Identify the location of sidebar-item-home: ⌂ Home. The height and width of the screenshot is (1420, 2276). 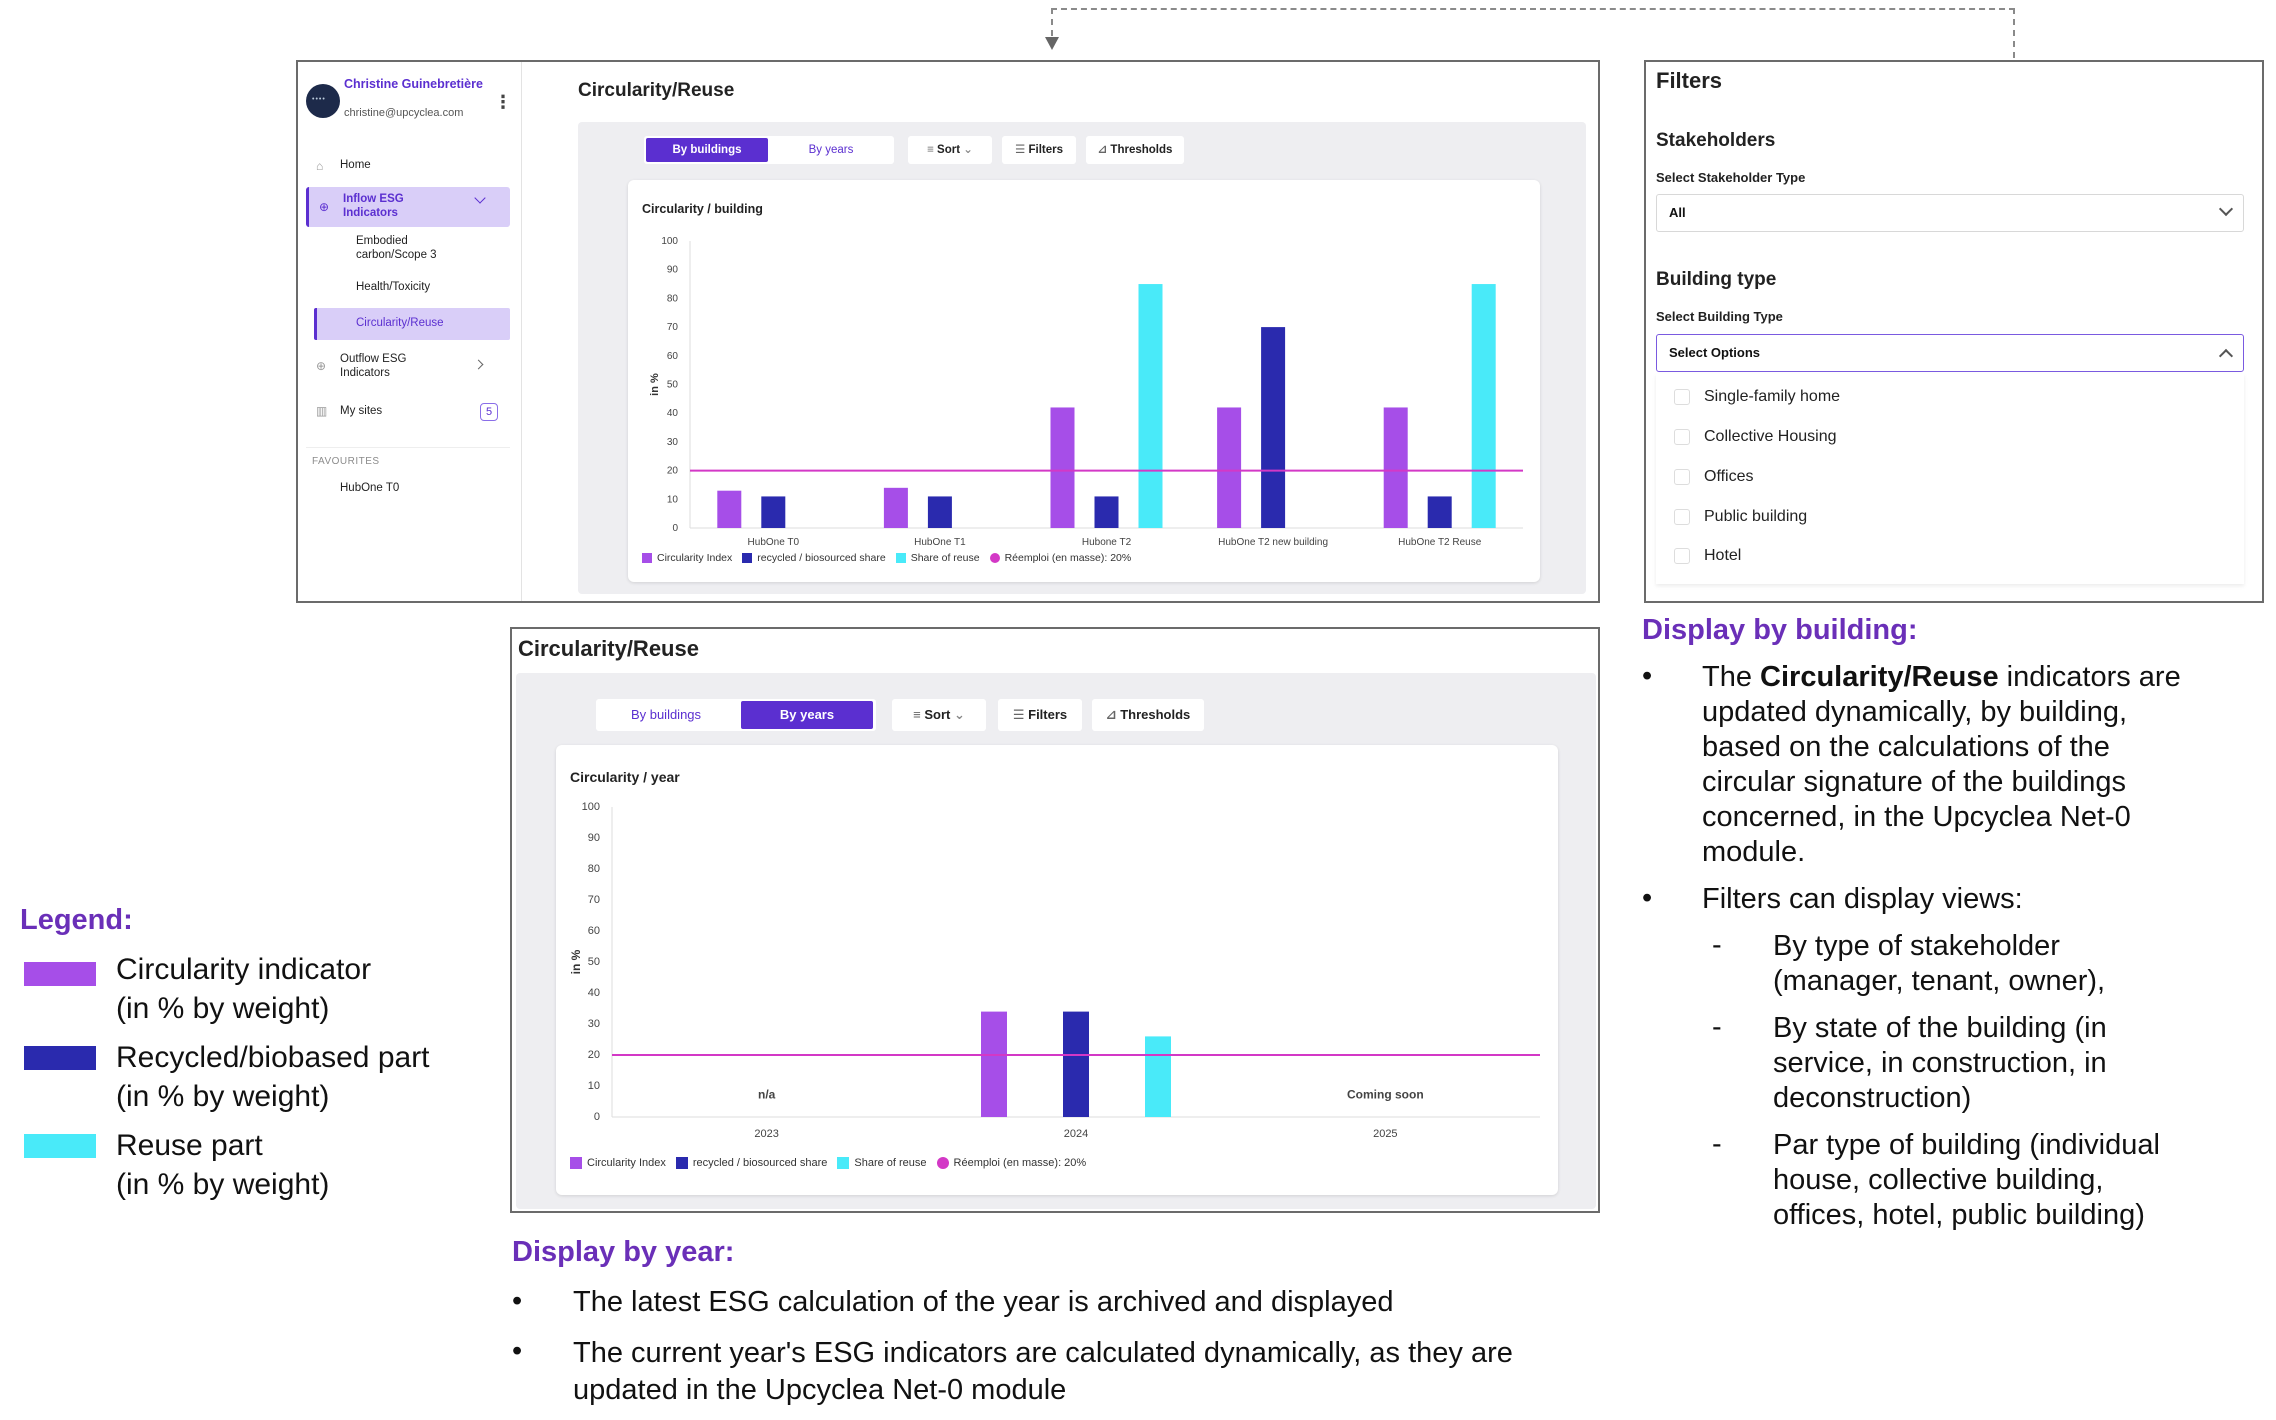
(408, 166).